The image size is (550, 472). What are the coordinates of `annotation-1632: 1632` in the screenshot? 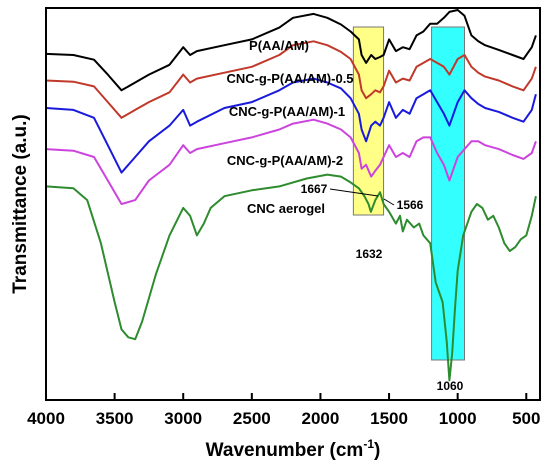 It's located at (369, 254).